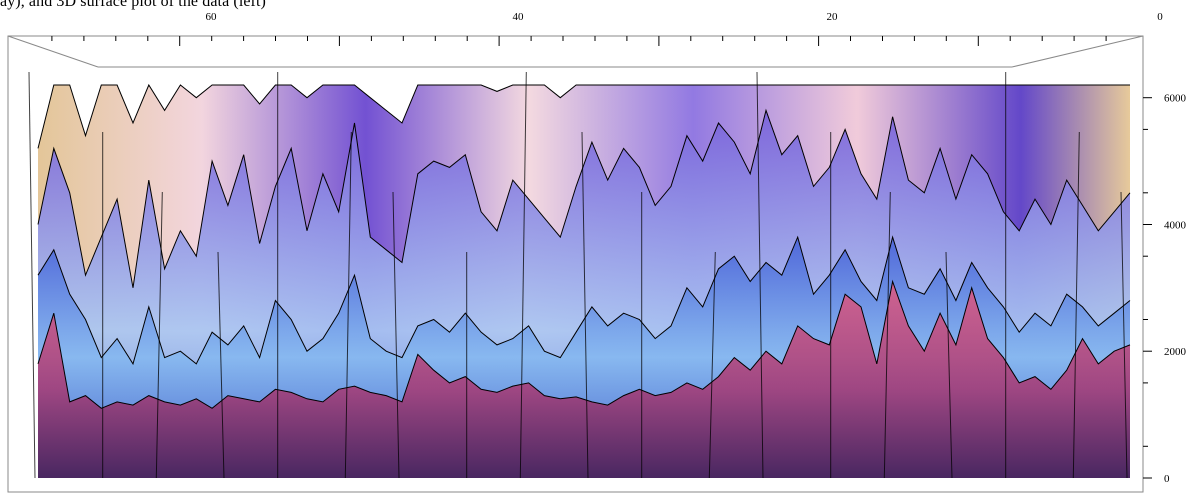 The image size is (1203, 496). I want to click on box-edge-right, so click(1077, 51).